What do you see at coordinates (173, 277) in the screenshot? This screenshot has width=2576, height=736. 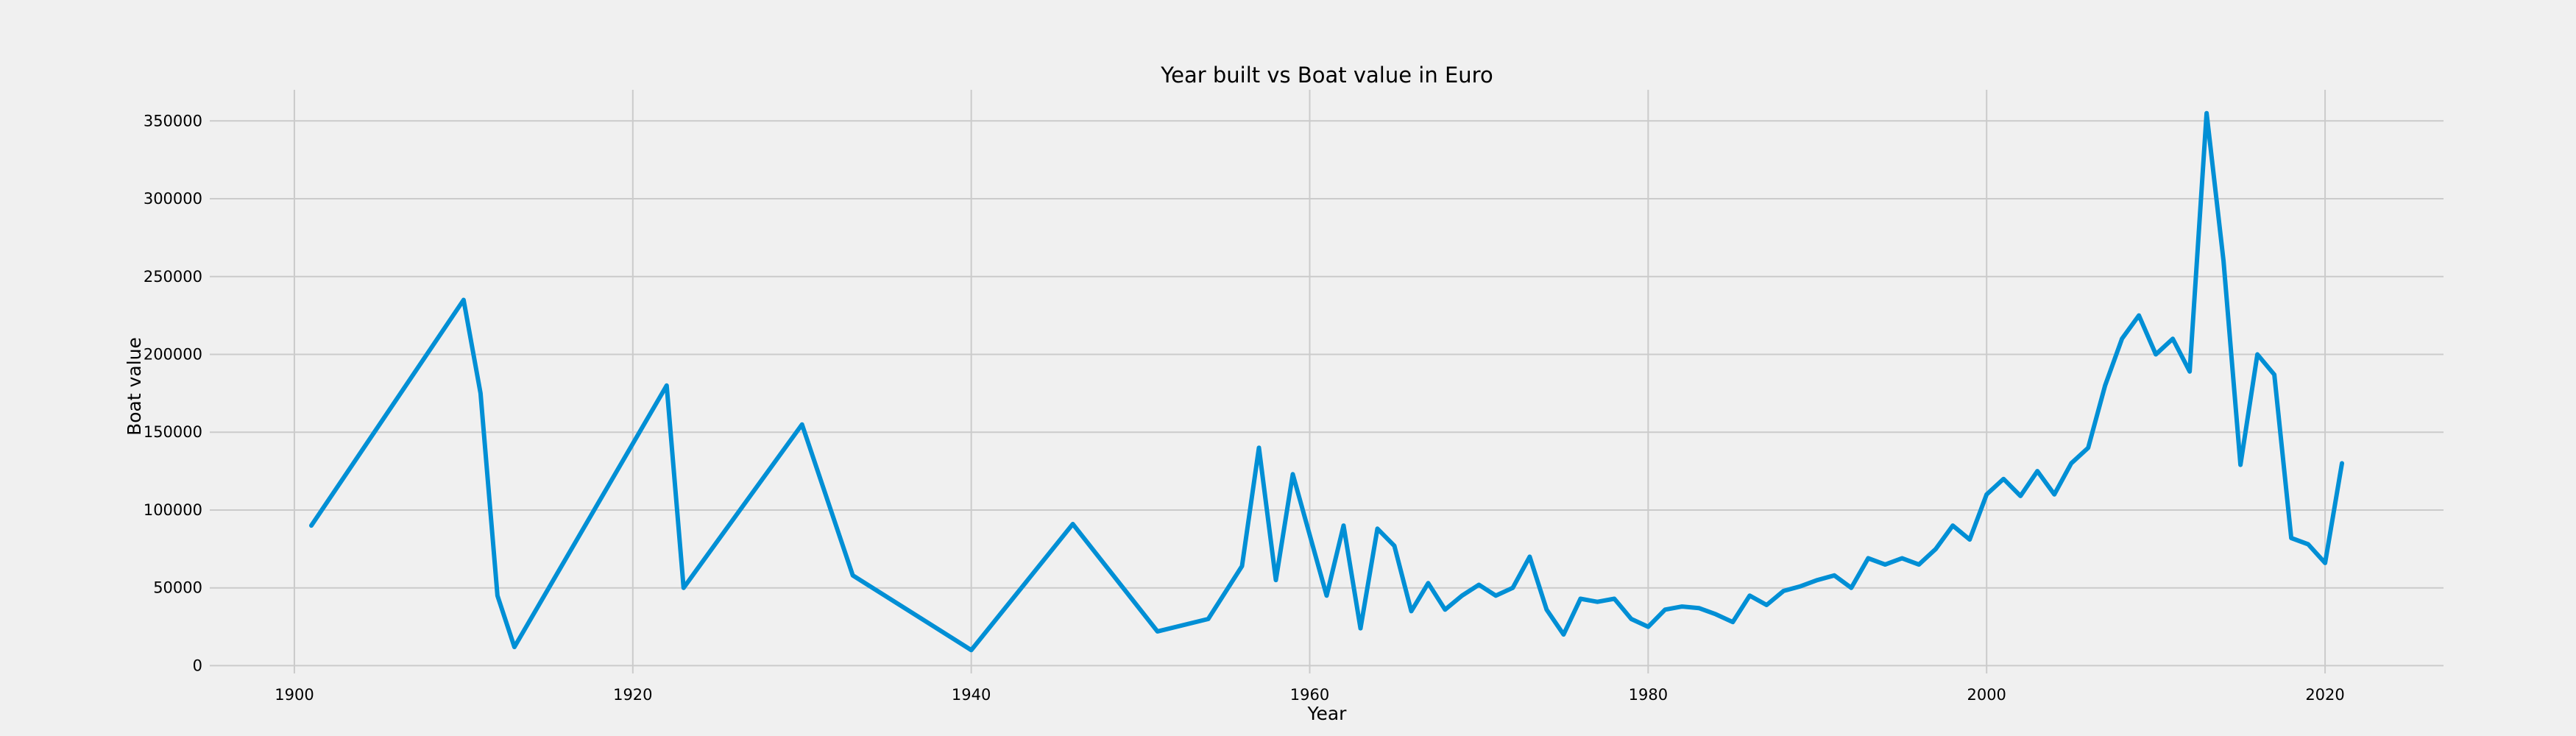 I see `y-tick-label: 250000` at bounding box center [173, 277].